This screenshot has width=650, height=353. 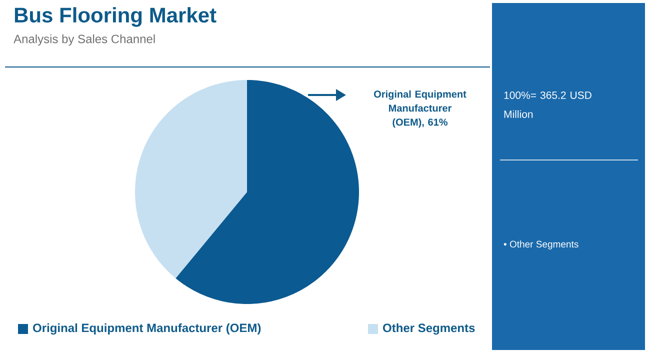 I want to click on text: Original Equipment Manufacturer (OEM), 61%, so click(x=420, y=109).